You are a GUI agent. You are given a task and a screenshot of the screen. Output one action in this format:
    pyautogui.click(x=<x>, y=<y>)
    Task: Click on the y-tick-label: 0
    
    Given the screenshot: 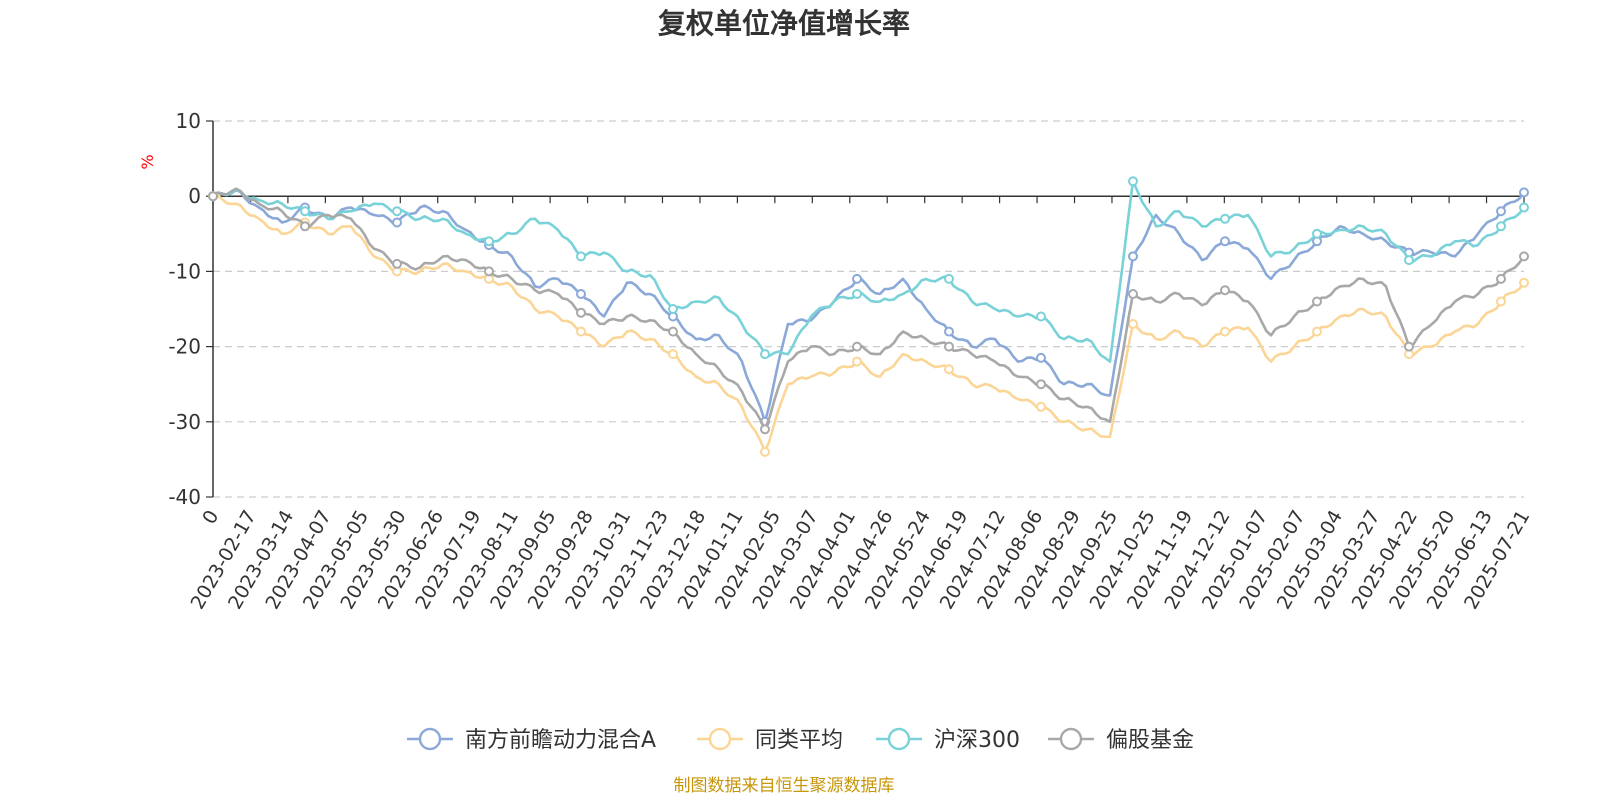 What is the action you would take?
    pyautogui.click(x=194, y=196)
    